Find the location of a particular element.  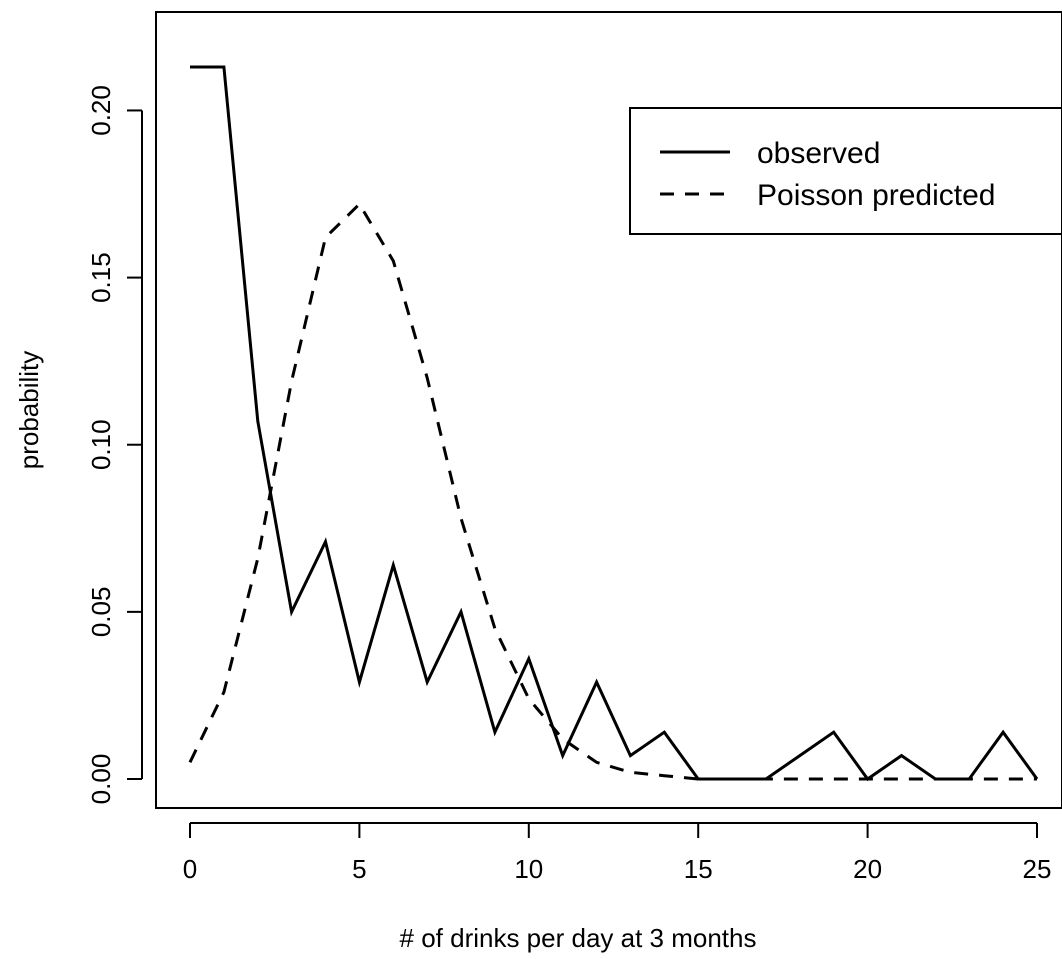

y-tick-label: 0.05 is located at coordinates (101, 612).